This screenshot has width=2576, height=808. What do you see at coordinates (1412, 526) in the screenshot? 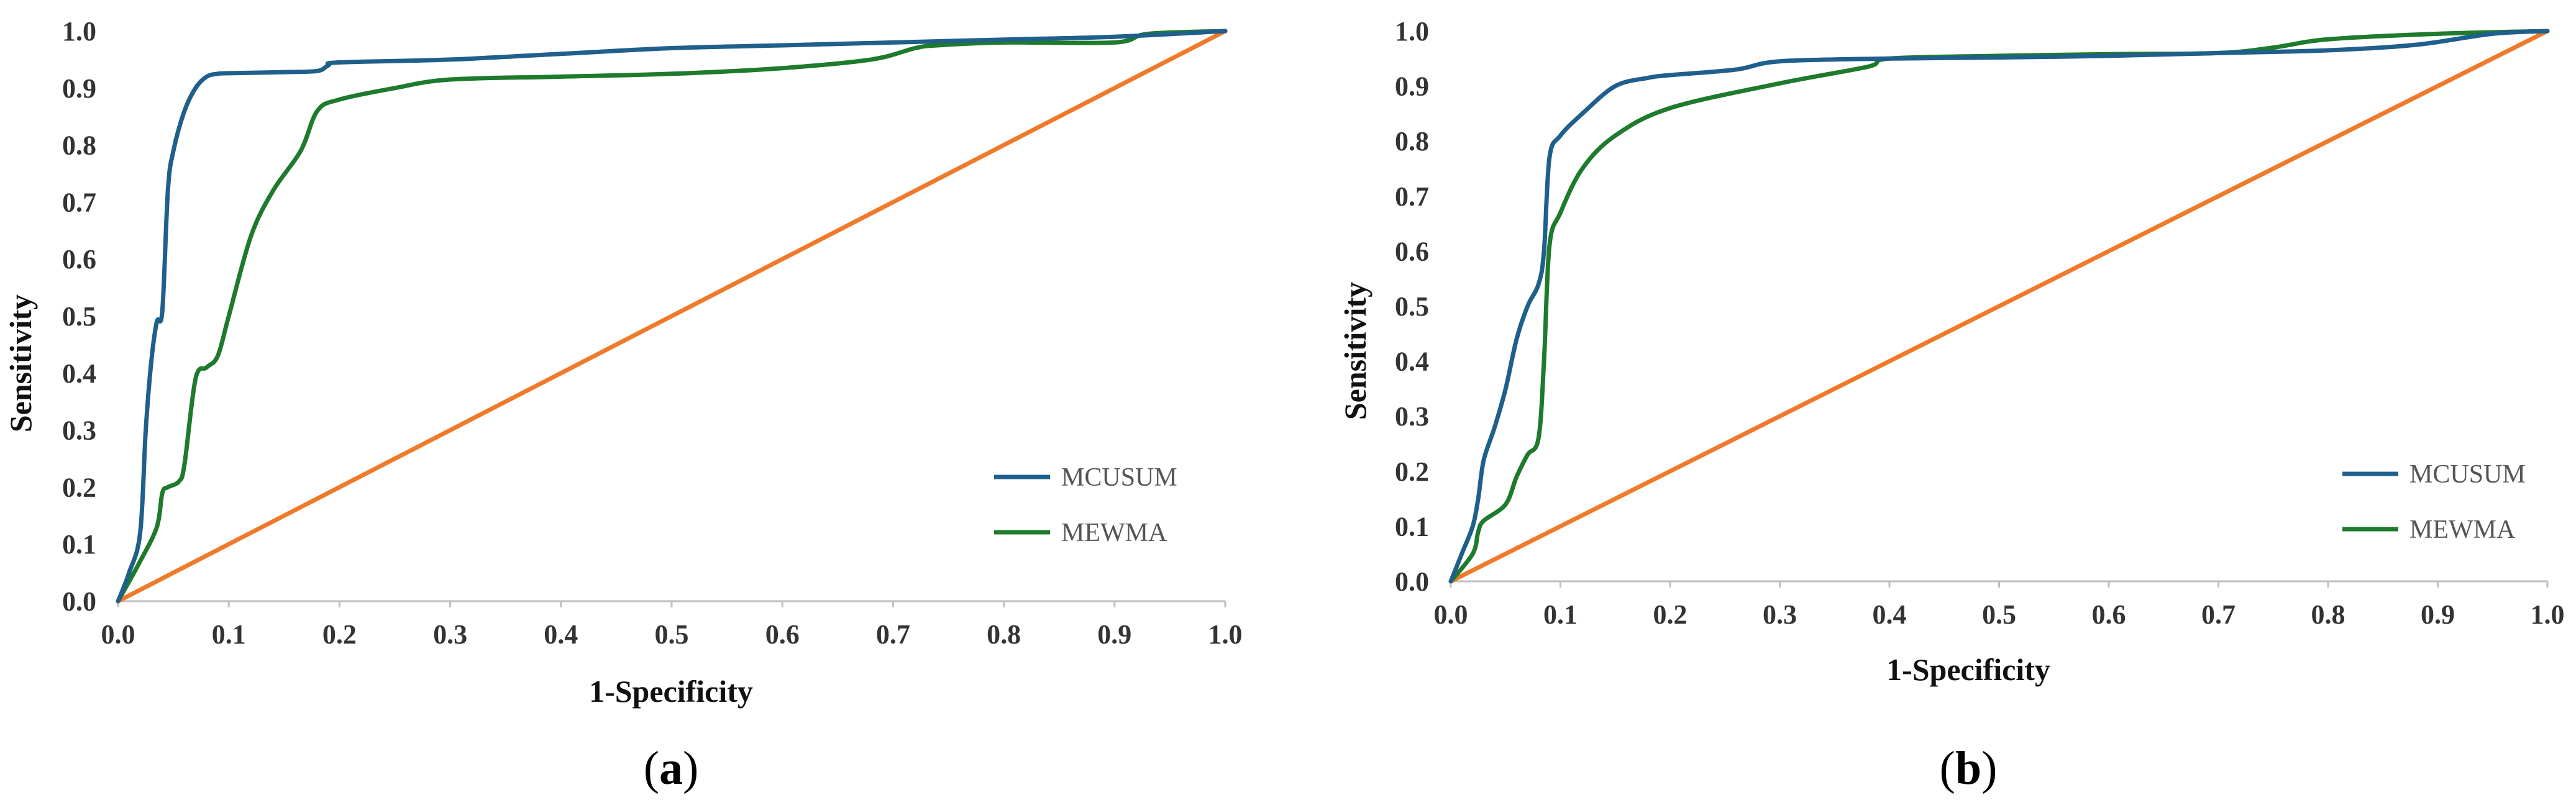
I see `y-tick-label-b: 0.1` at bounding box center [1412, 526].